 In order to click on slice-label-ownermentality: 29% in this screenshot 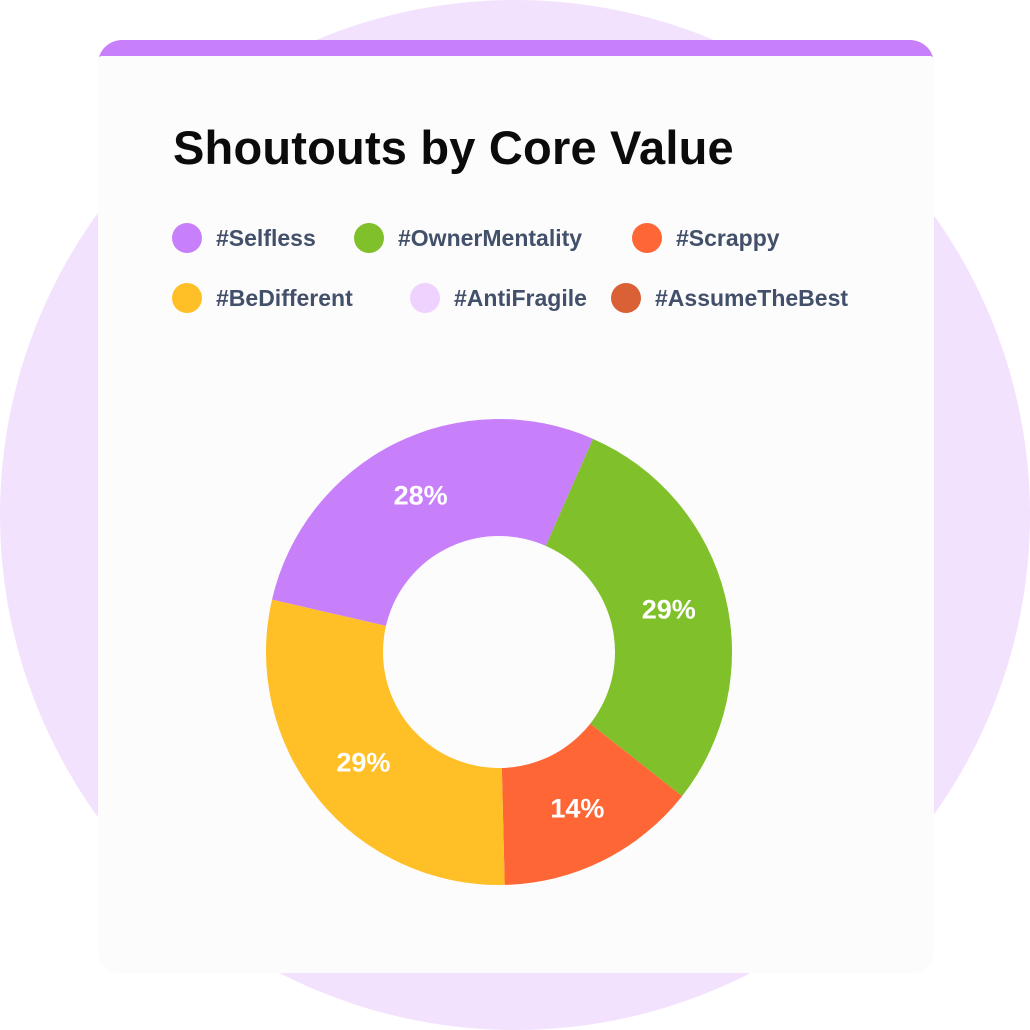, I will do `click(669, 610)`.